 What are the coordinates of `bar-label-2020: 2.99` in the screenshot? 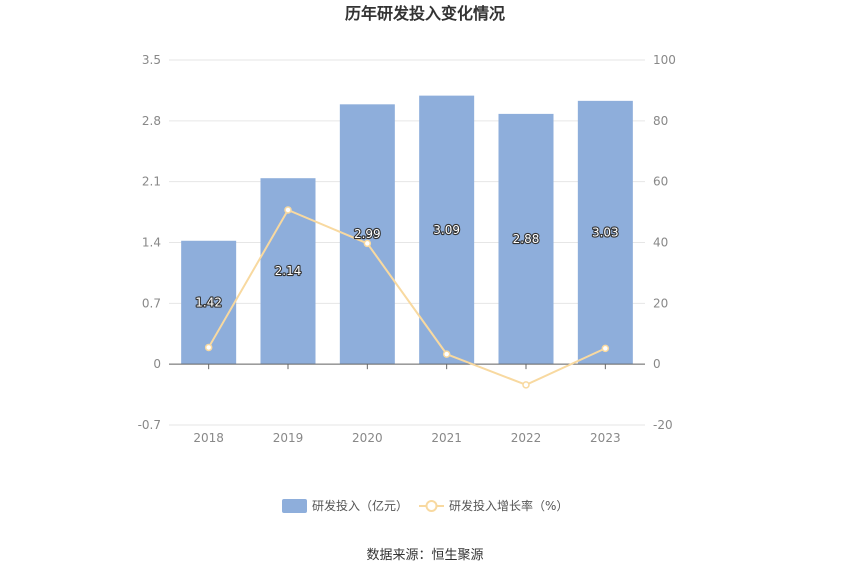 It's located at (367, 234).